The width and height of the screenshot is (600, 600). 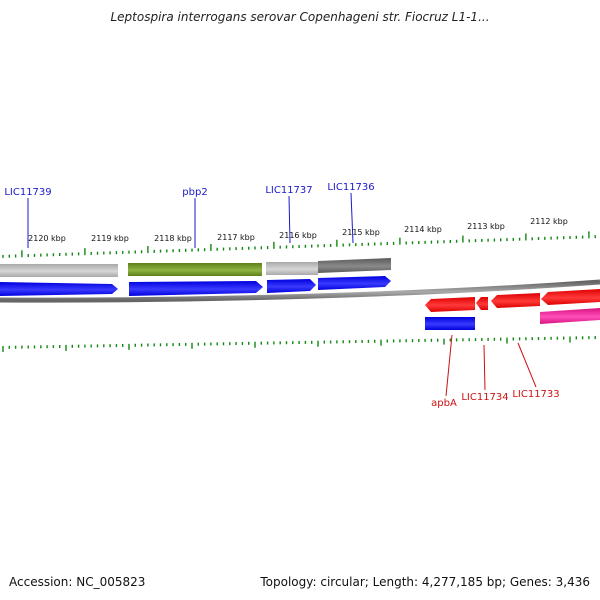 I want to click on gene-label: LIC11737, so click(x=288, y=190).